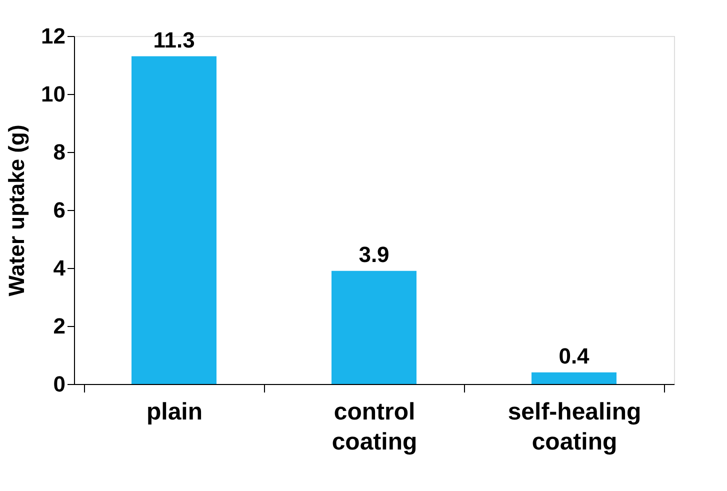  Describe the element at coordinates (574, 355) in the screenshot. I see `data-label: 0.4` at that location.